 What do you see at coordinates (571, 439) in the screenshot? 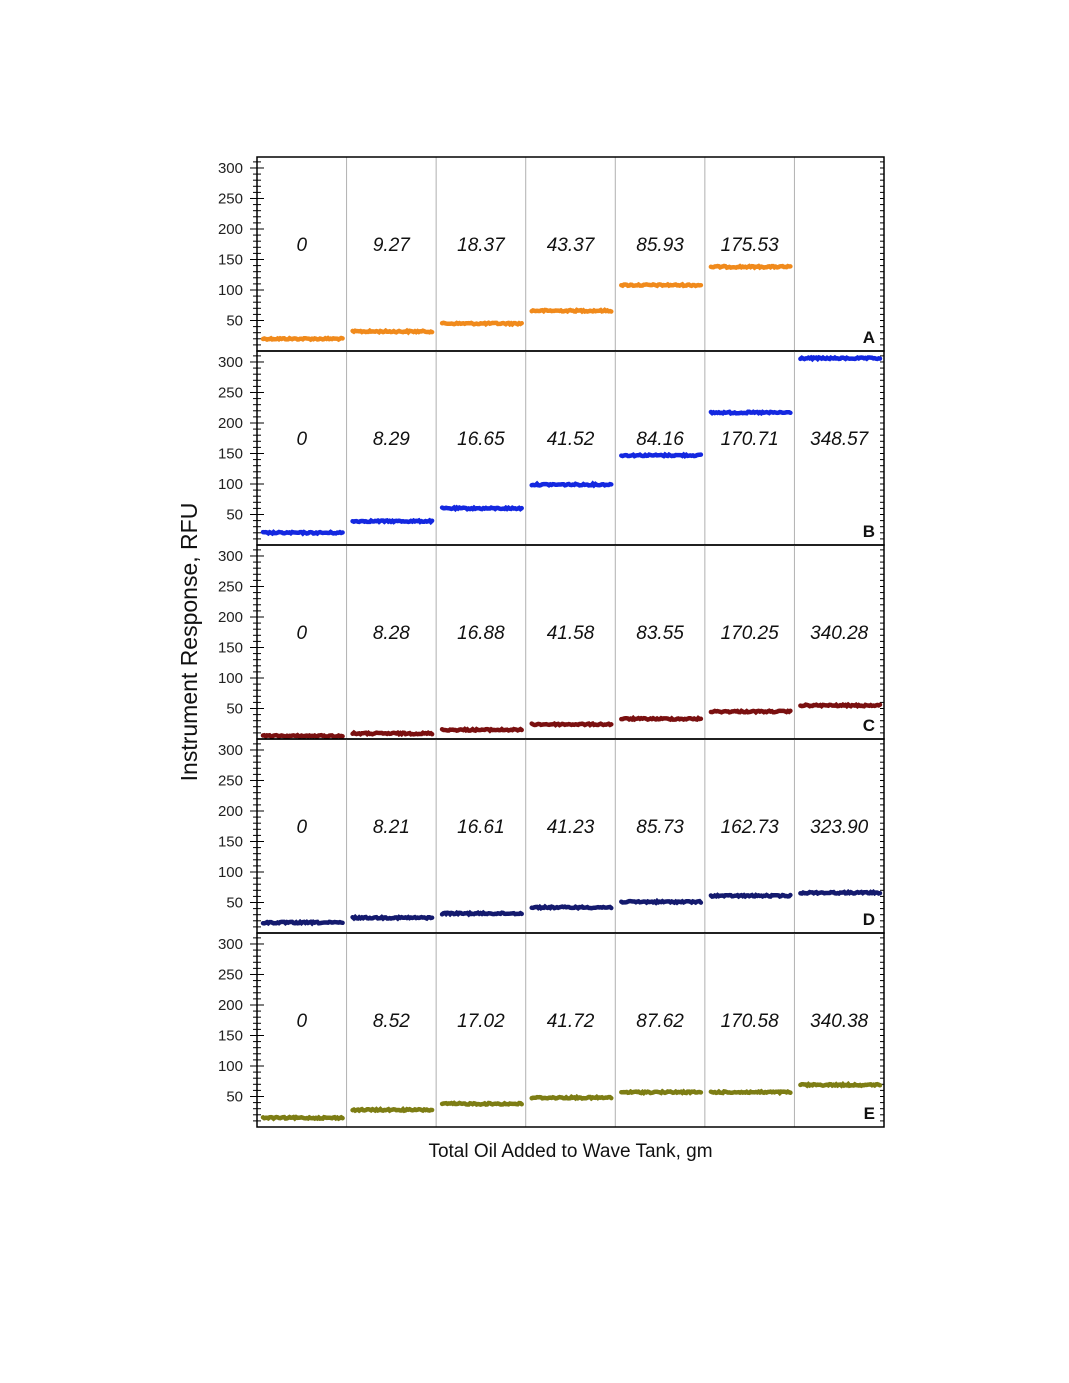
I see `oil-added-label: 41.52` at bounding box center [571, 439].